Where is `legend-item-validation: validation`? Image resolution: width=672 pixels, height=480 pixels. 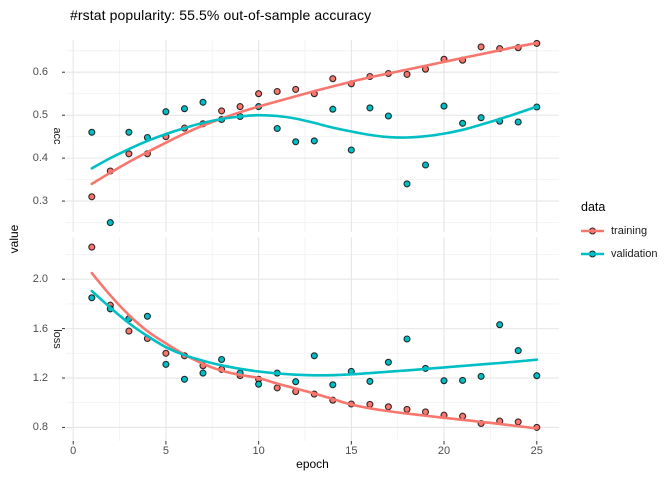 legend-item-validation: validation is located at coordinates (619, 253).